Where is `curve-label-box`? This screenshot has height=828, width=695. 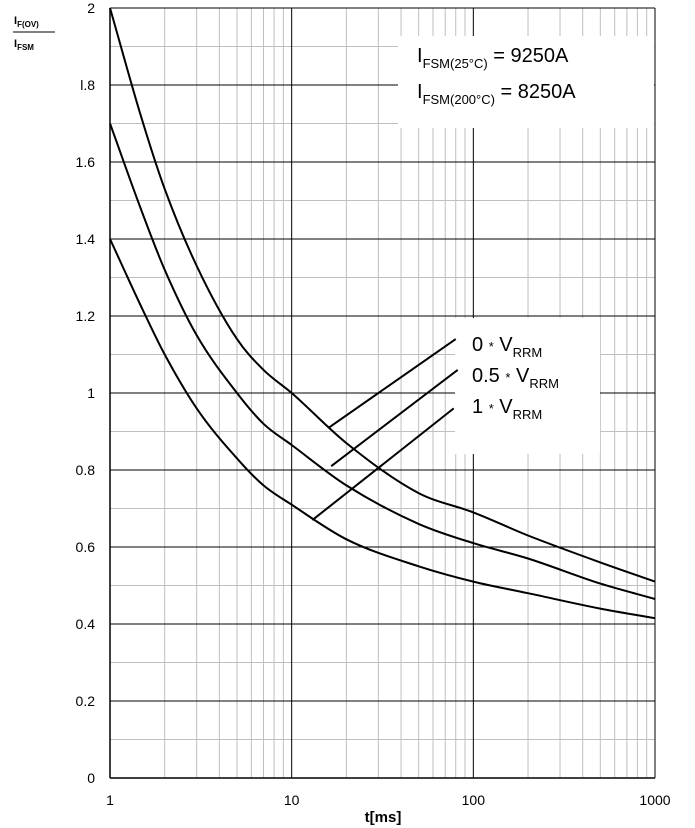
curve-label-box is located at coordinates (527, 386).